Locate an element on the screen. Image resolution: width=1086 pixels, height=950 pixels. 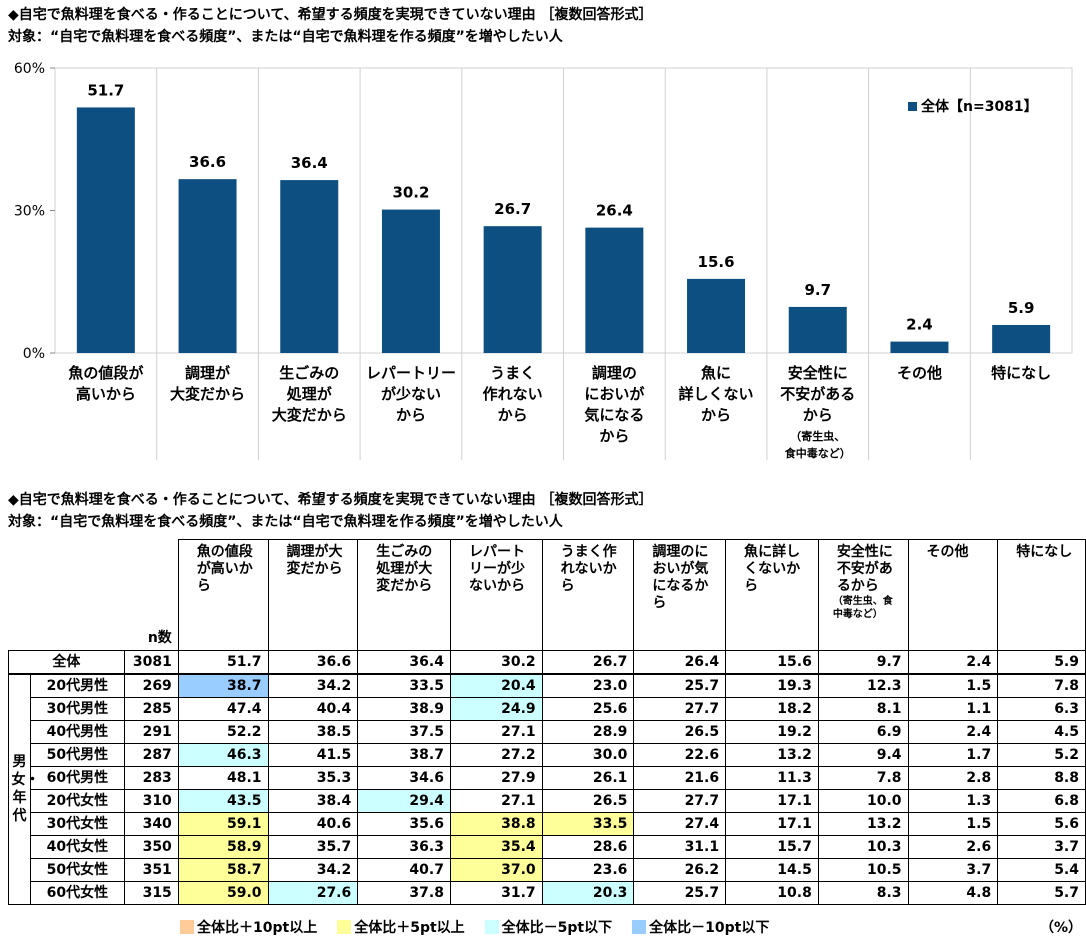
table-cell: 59.0 is located at coordinates (223, 892).